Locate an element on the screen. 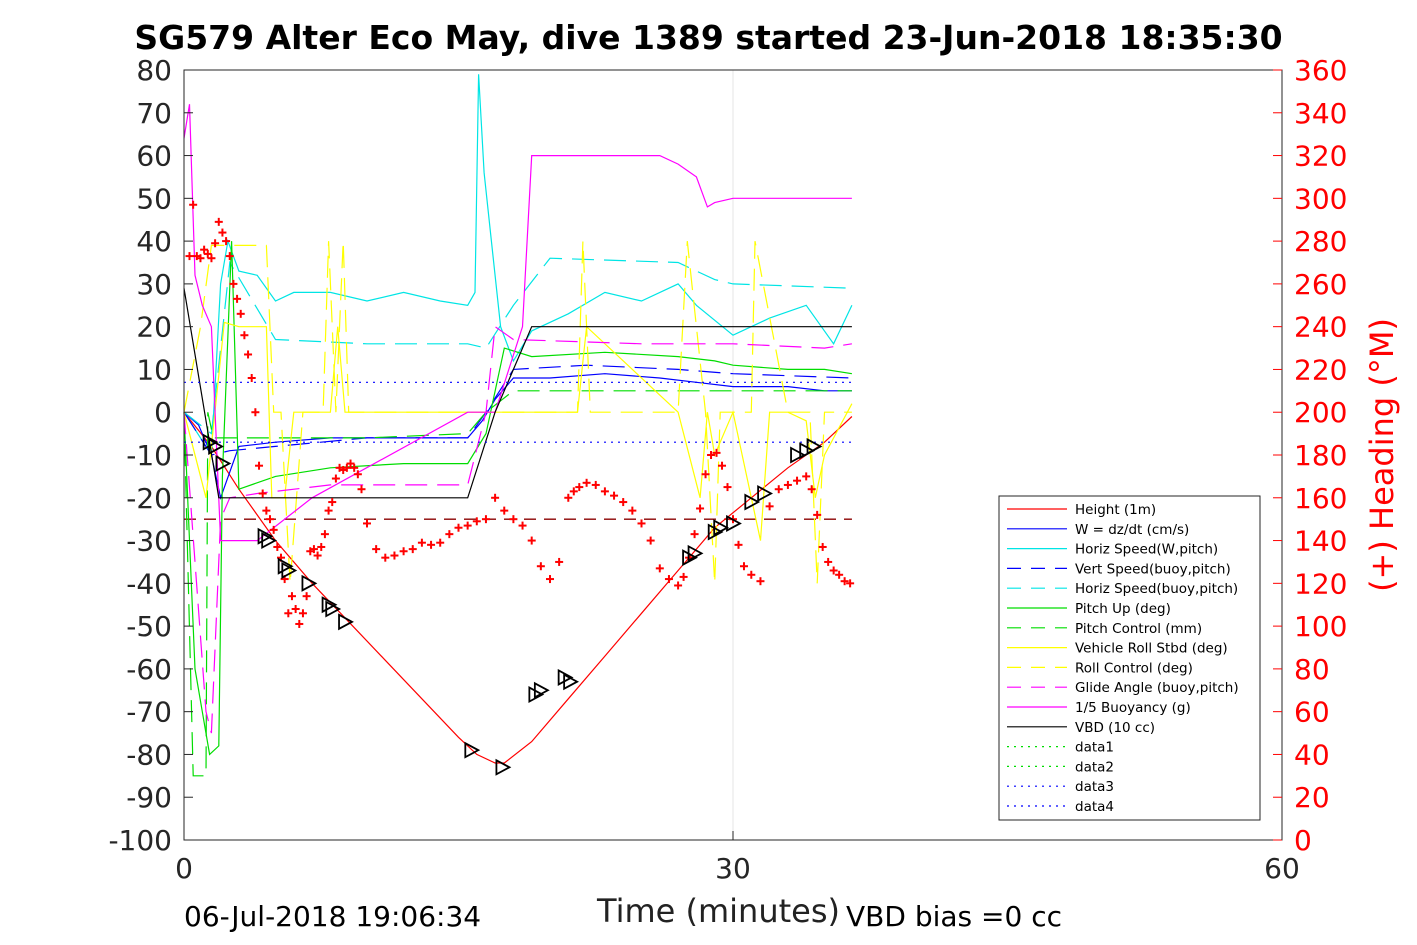 The width and height of the screenshot is (1417, 945). x-tick-label: 0 is located at coordinates (184, 868).